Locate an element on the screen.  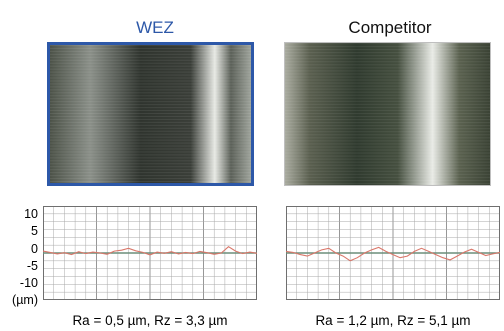
wez-header: WEZ is located at coordinates (155, 28).